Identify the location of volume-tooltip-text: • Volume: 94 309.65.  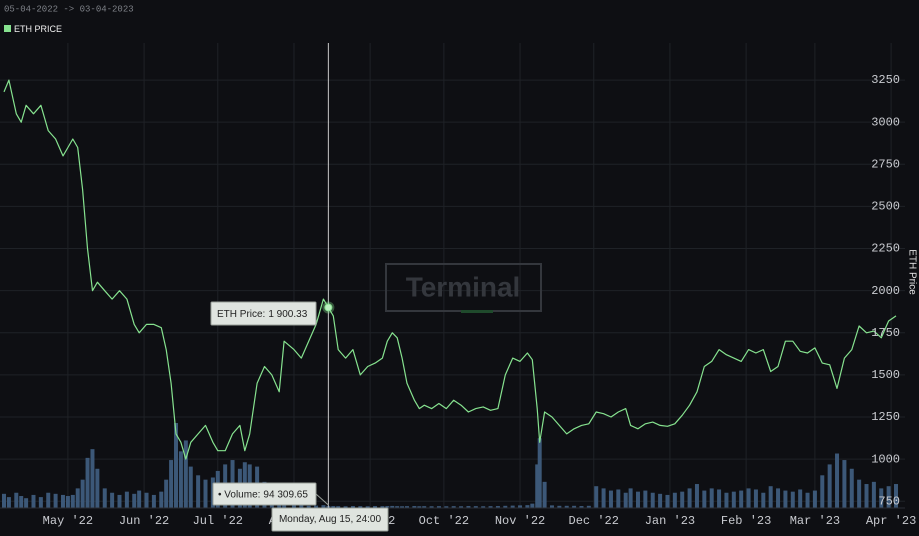
(263, 494).